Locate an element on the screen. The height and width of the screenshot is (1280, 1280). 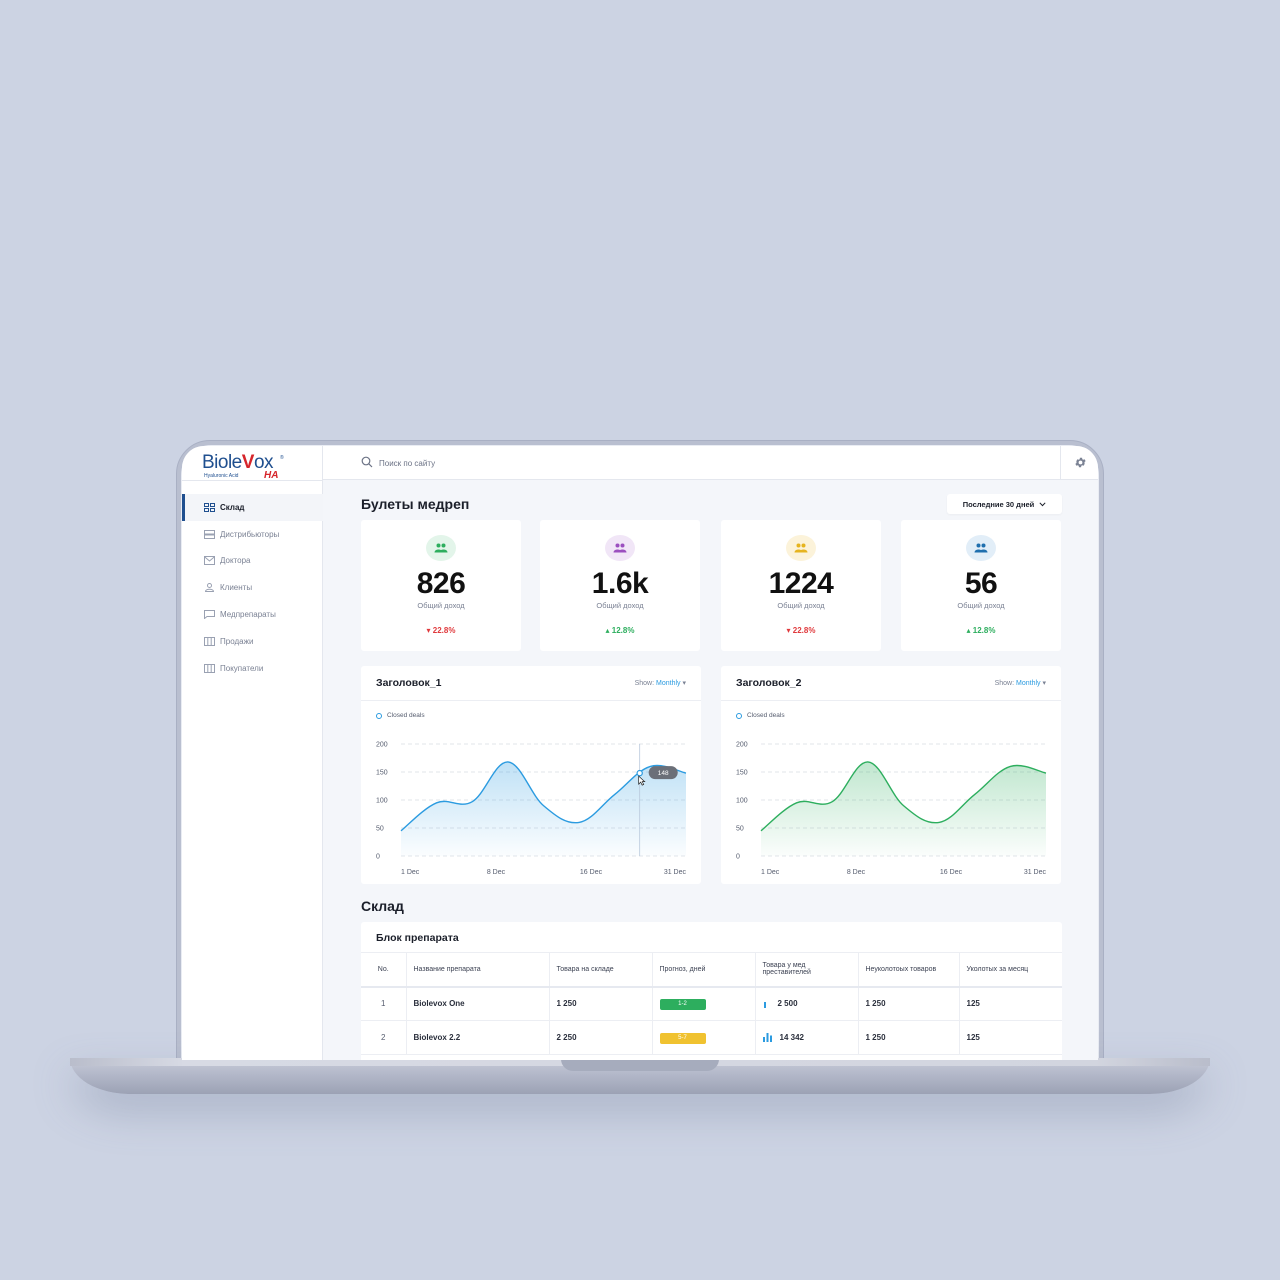
period-dropdown: Последние 30 дней is located at coordinates (1004, 504).